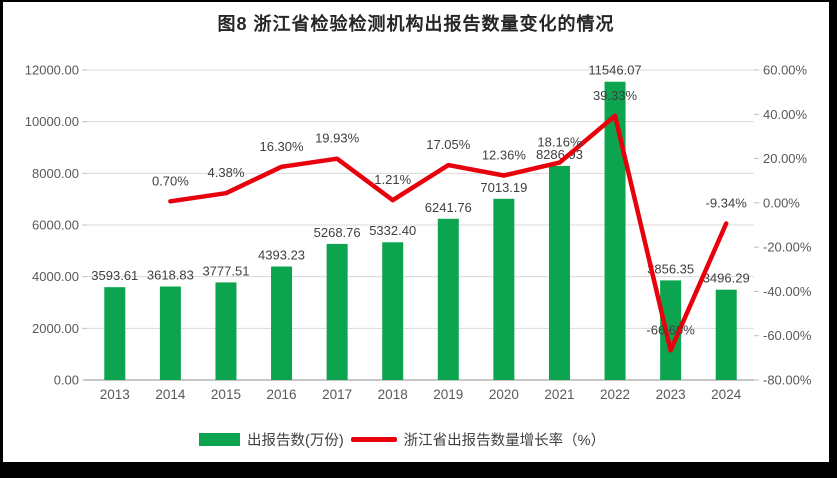  What do you see at coordinates (392, 179) in the screenshot?
I see `growth-value-label: 1.21%` at bounding box center [392, 179].